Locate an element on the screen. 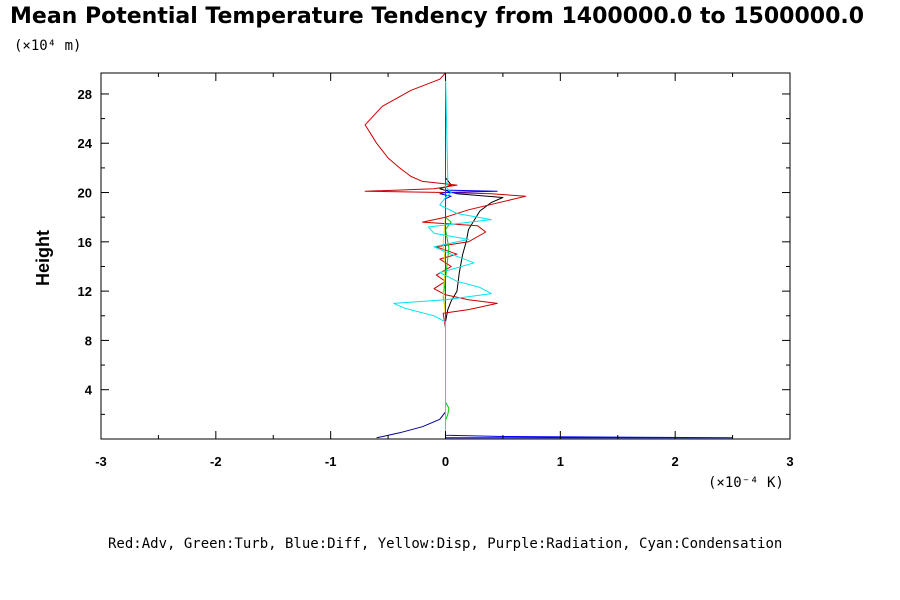  y-tick-label: 16 is located at coordinates (85, 242).